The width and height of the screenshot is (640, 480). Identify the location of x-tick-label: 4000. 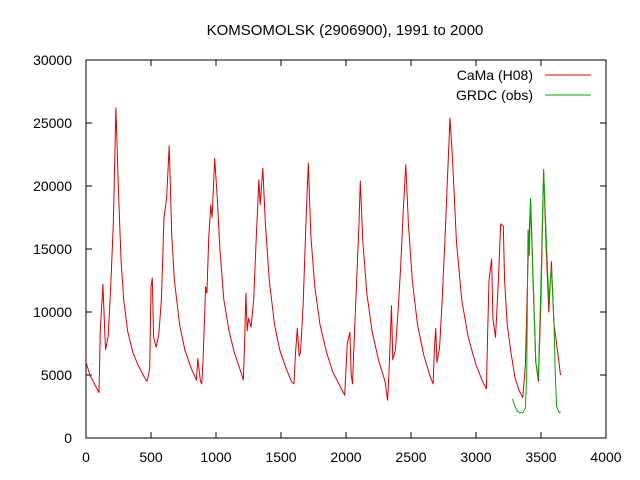
(605, 457).